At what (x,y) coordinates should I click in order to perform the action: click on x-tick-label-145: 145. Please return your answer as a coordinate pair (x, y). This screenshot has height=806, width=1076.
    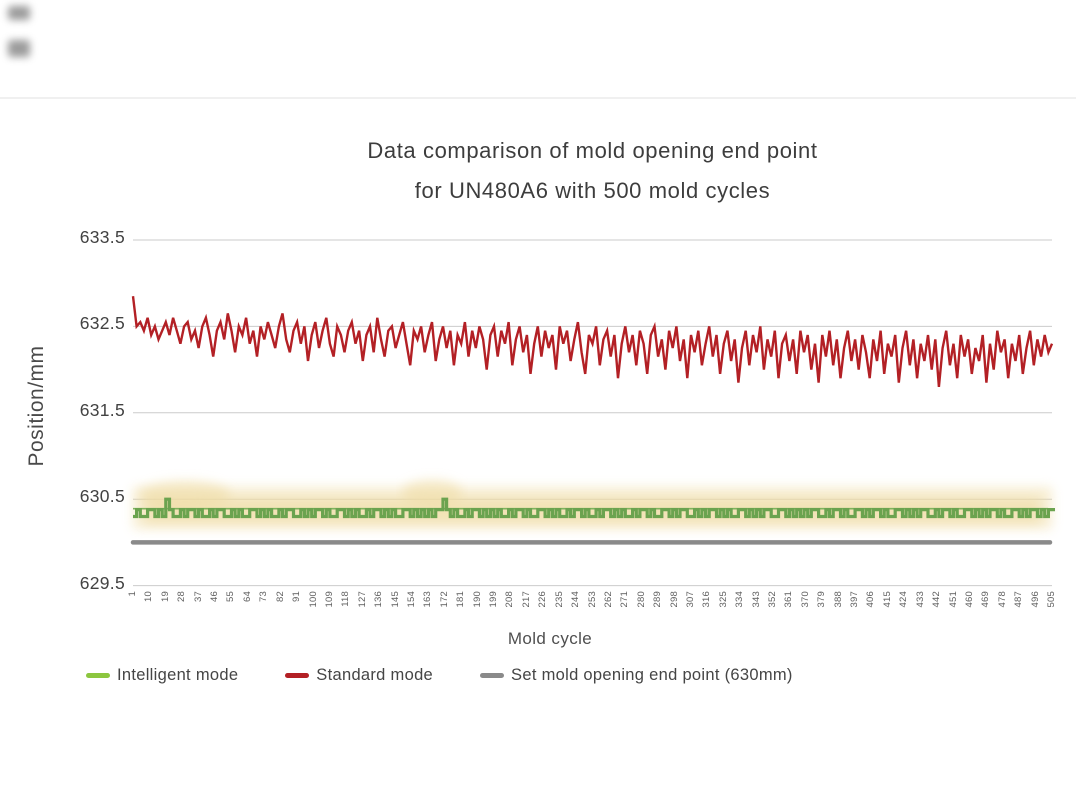
    Looking at the image, I should click on (395, 599).